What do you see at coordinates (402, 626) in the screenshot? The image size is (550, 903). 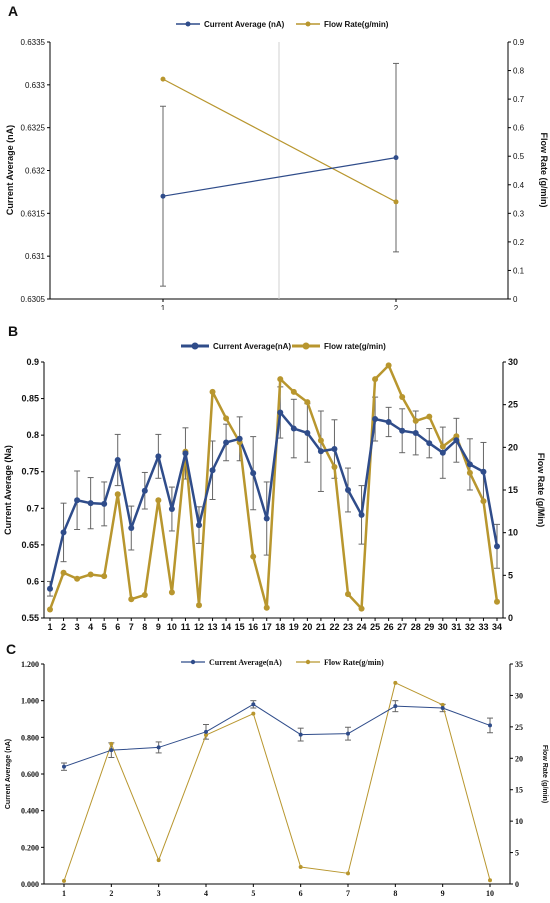 I see `x-tick-label: 27` at bounding box center [402, 626].